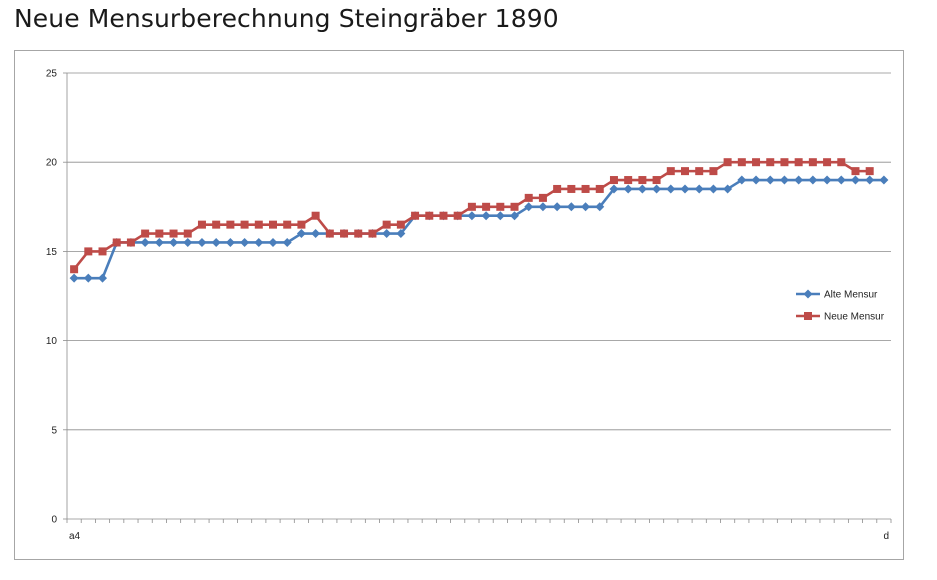  Describe the element at coordinates (52, 252) in the screenshot. I see `y-tick-label: 15` at that location.